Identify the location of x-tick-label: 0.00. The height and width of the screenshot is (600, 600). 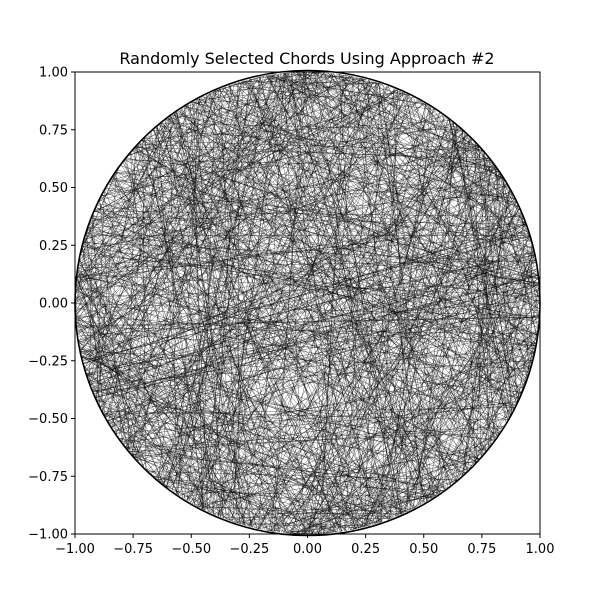
(307, 549).